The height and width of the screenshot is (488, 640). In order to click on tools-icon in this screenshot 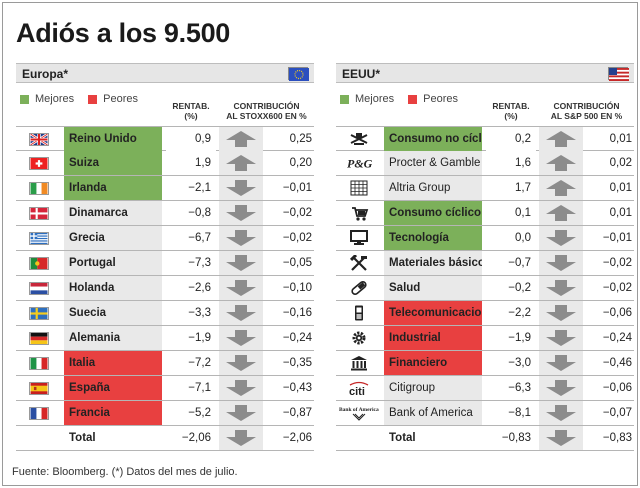, I will do `click(359, 263)`.